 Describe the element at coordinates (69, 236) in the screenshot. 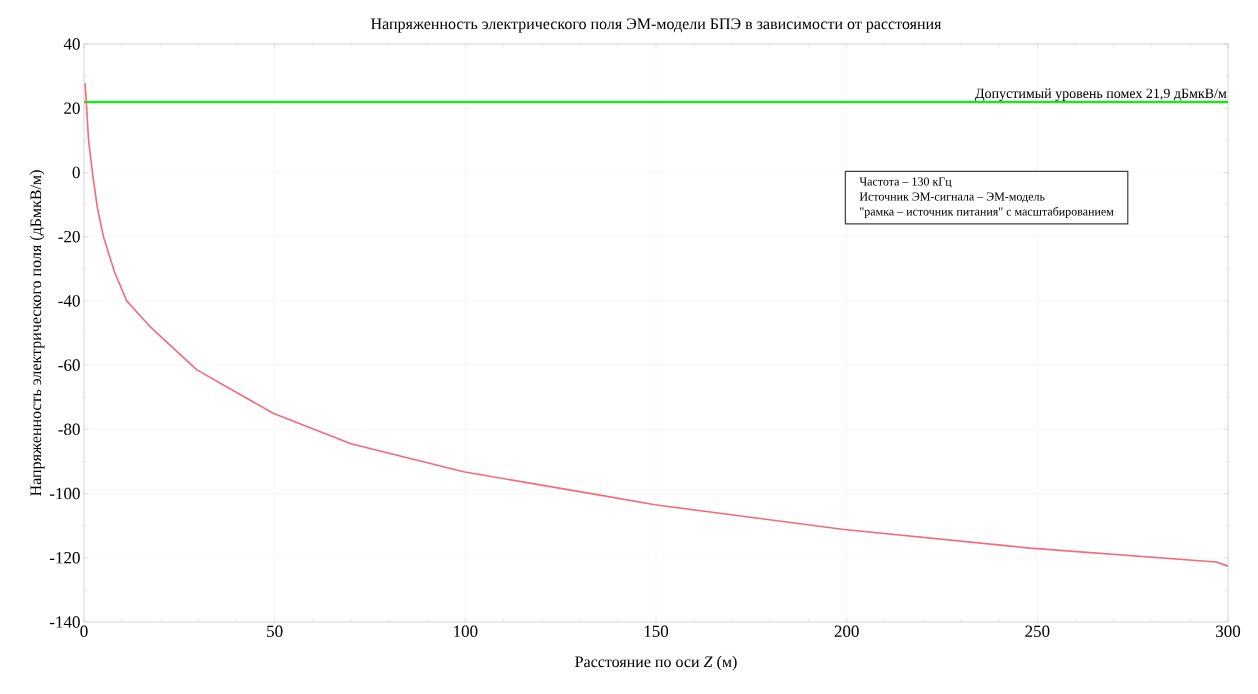

I see `y-tick-label: -20` at that location.